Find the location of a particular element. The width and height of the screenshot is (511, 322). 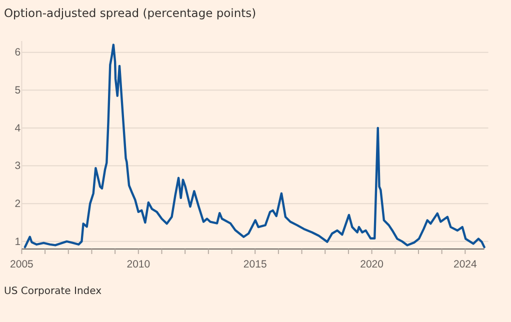

y-tick-label: 2 is located at coordinates (17, 204).